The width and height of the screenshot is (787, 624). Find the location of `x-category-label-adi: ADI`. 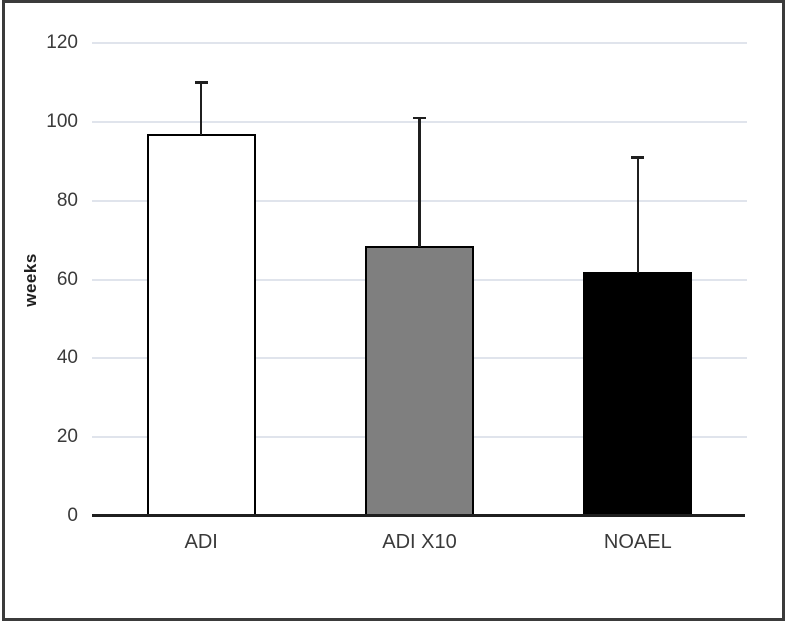

x-category-label-adi: ADI is located at coordinates (201, 542).